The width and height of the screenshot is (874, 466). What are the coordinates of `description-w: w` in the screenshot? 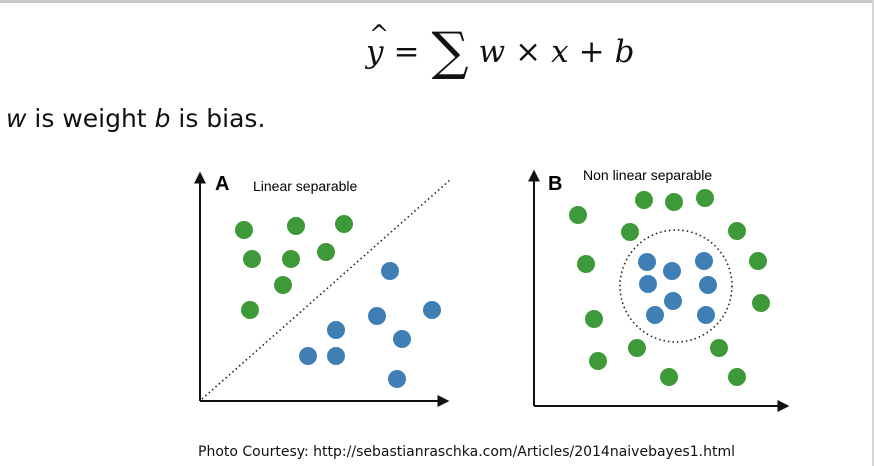 It's located at (16, 118).